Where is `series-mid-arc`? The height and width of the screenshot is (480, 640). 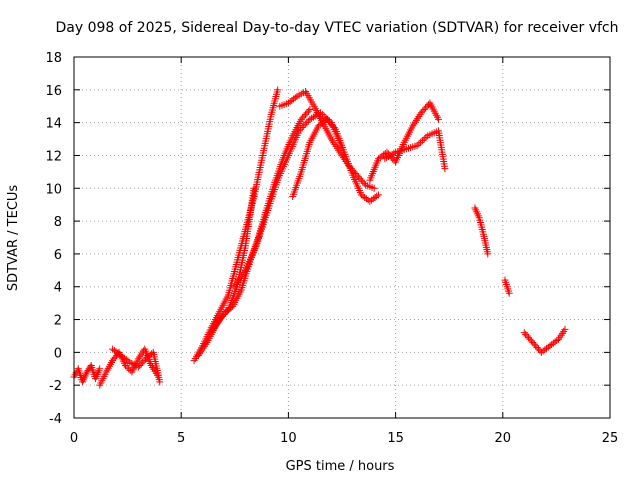
series-mid-arc is located at coordinates (335, 160).